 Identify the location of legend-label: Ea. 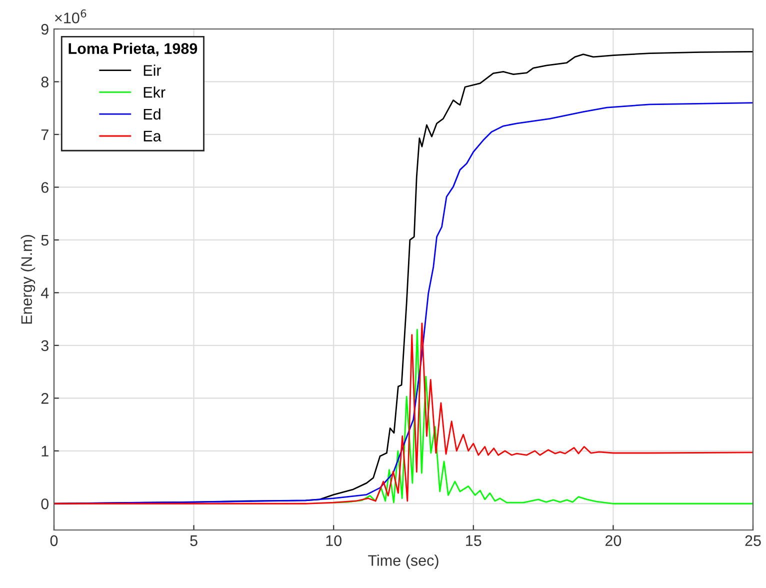
(153, 136).